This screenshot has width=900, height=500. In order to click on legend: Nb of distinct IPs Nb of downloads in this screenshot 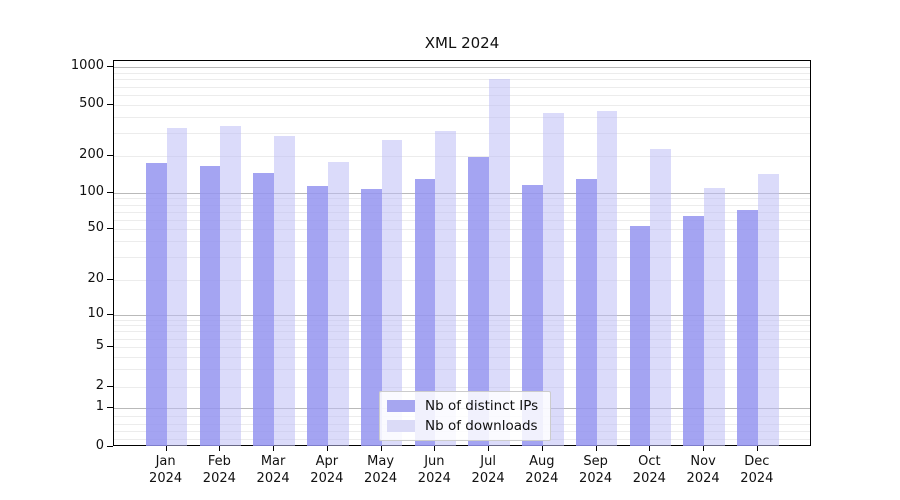, I will do `click(465, 416)`.